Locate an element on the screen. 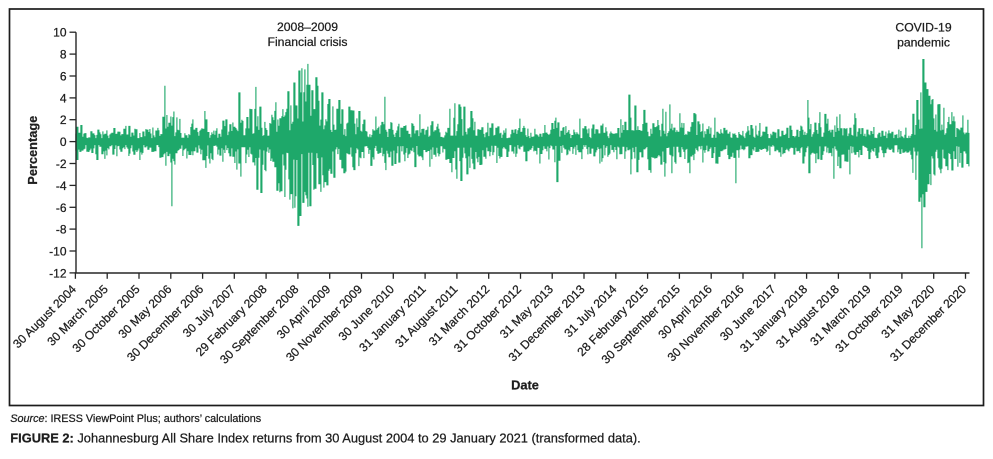  svg-text: 6 is located at coordinates (63, 77).